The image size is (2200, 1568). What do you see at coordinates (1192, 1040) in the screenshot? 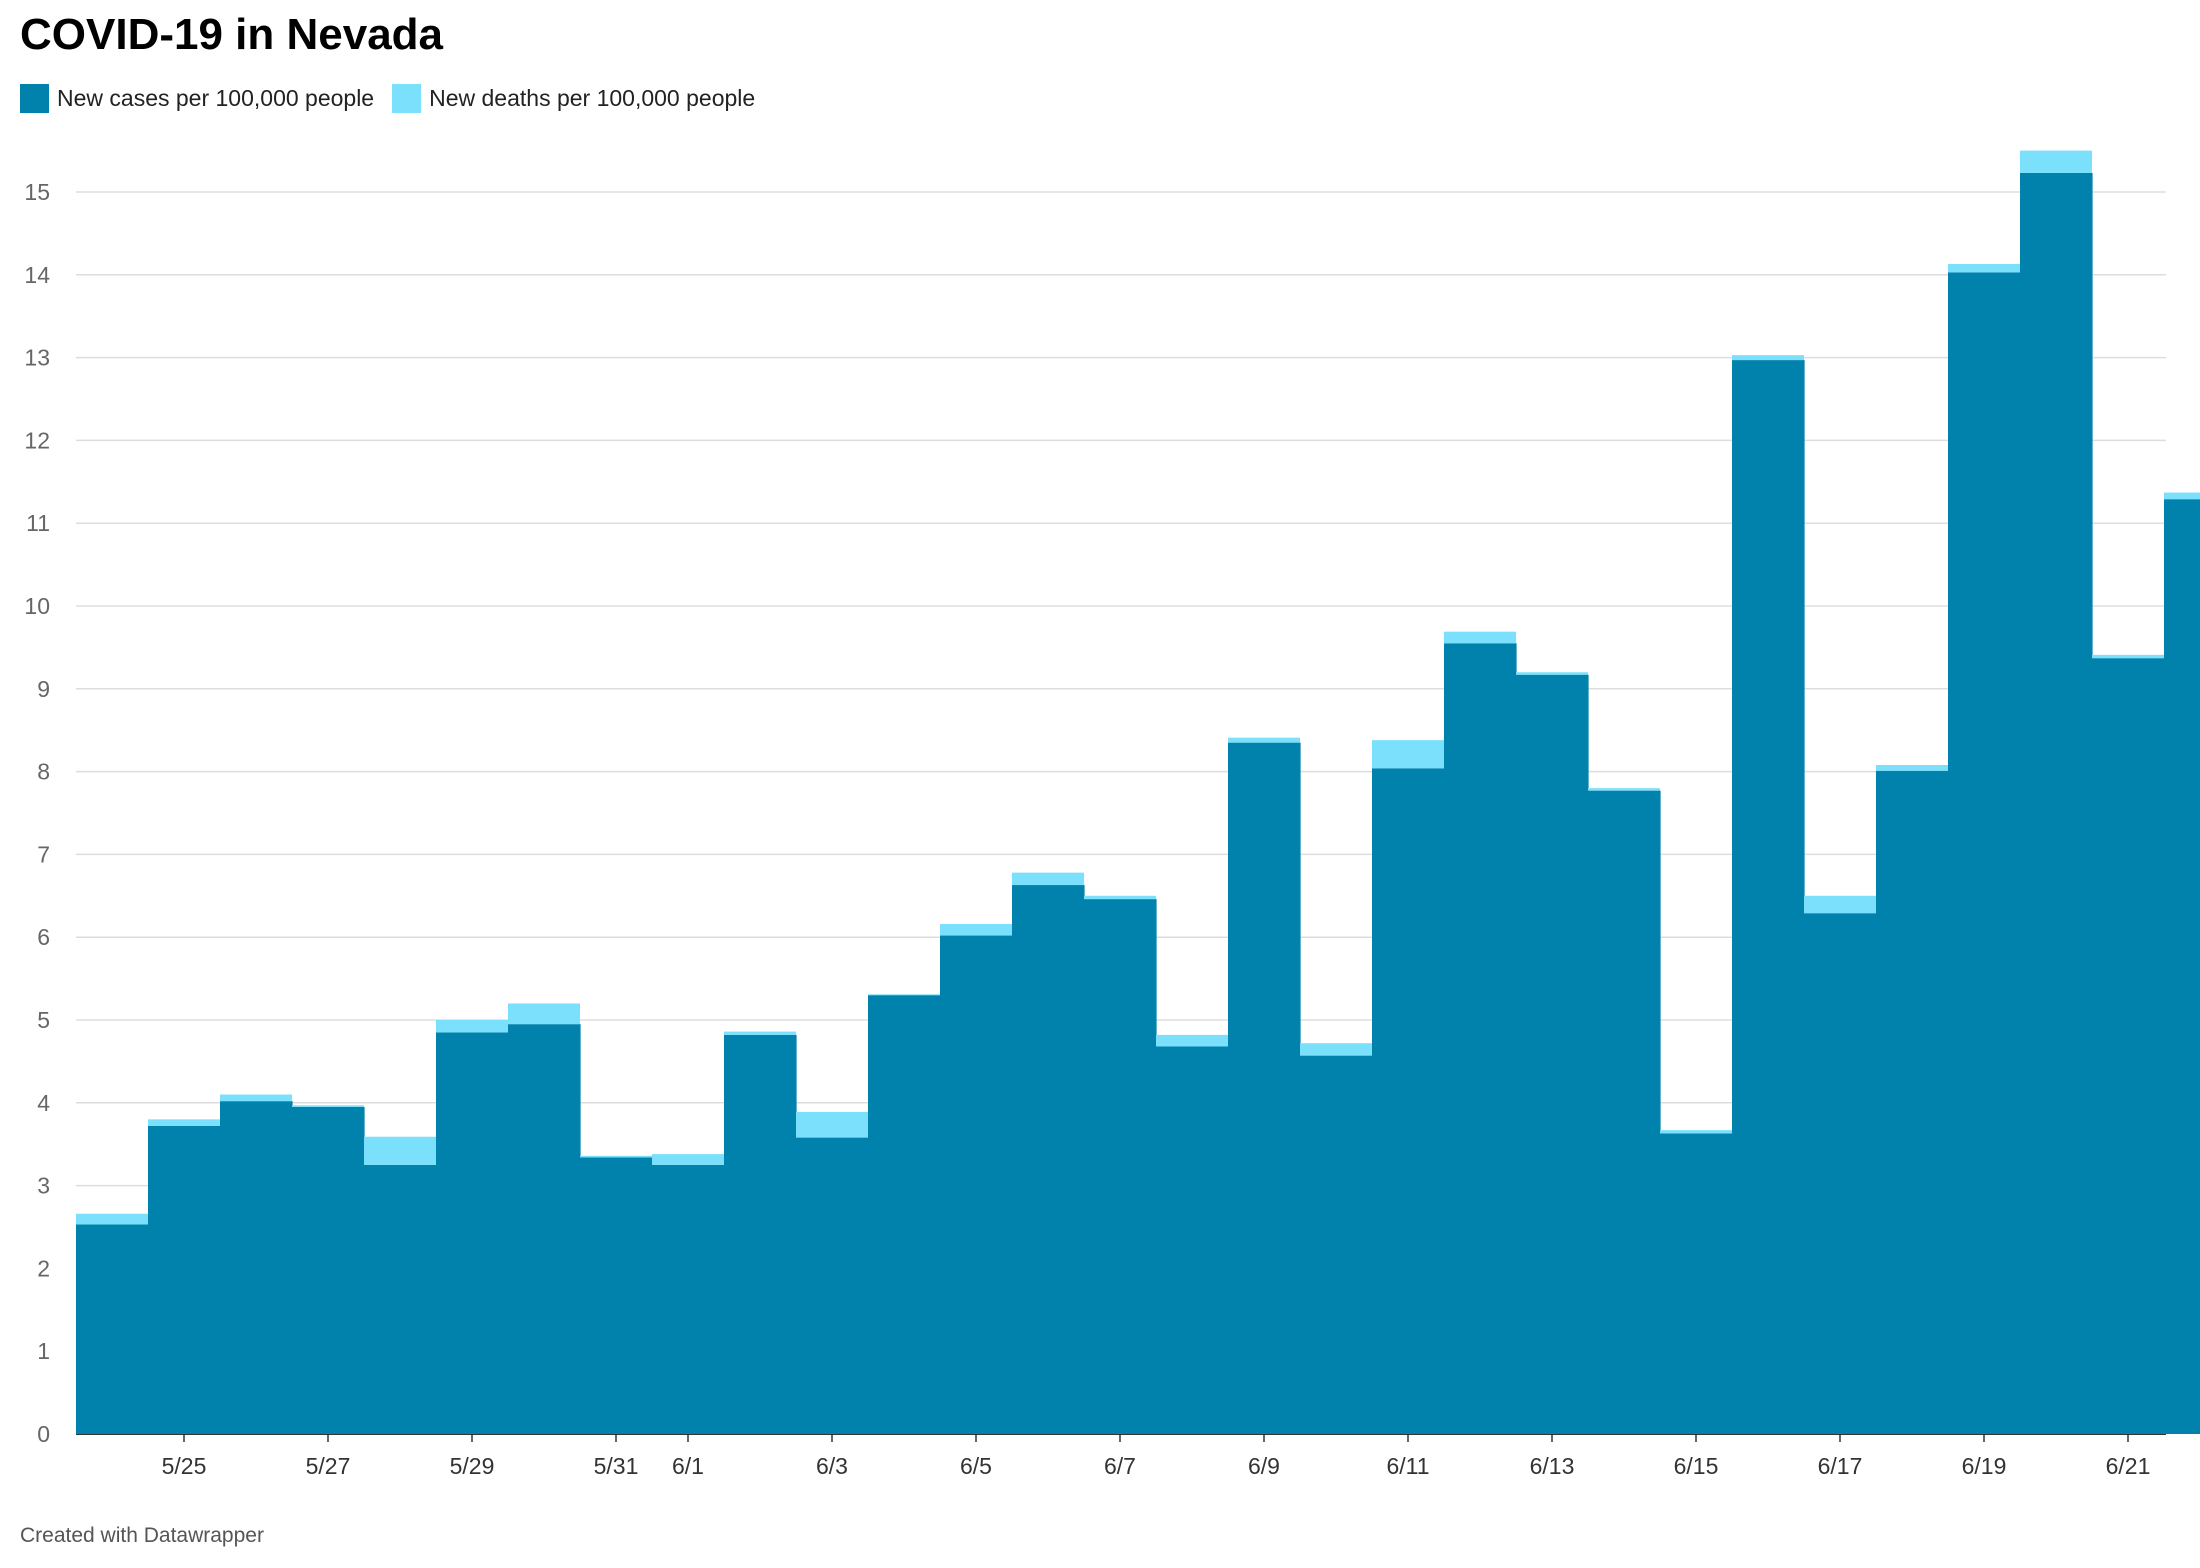
I see `bar-deaths-6/8` at bounding box center [1192, 1040].